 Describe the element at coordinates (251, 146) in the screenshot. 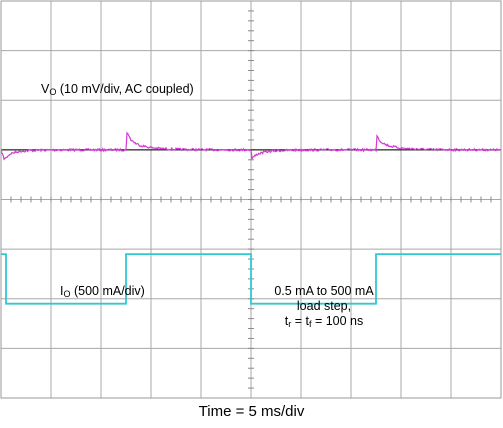

I see `vo-trace` at that location.